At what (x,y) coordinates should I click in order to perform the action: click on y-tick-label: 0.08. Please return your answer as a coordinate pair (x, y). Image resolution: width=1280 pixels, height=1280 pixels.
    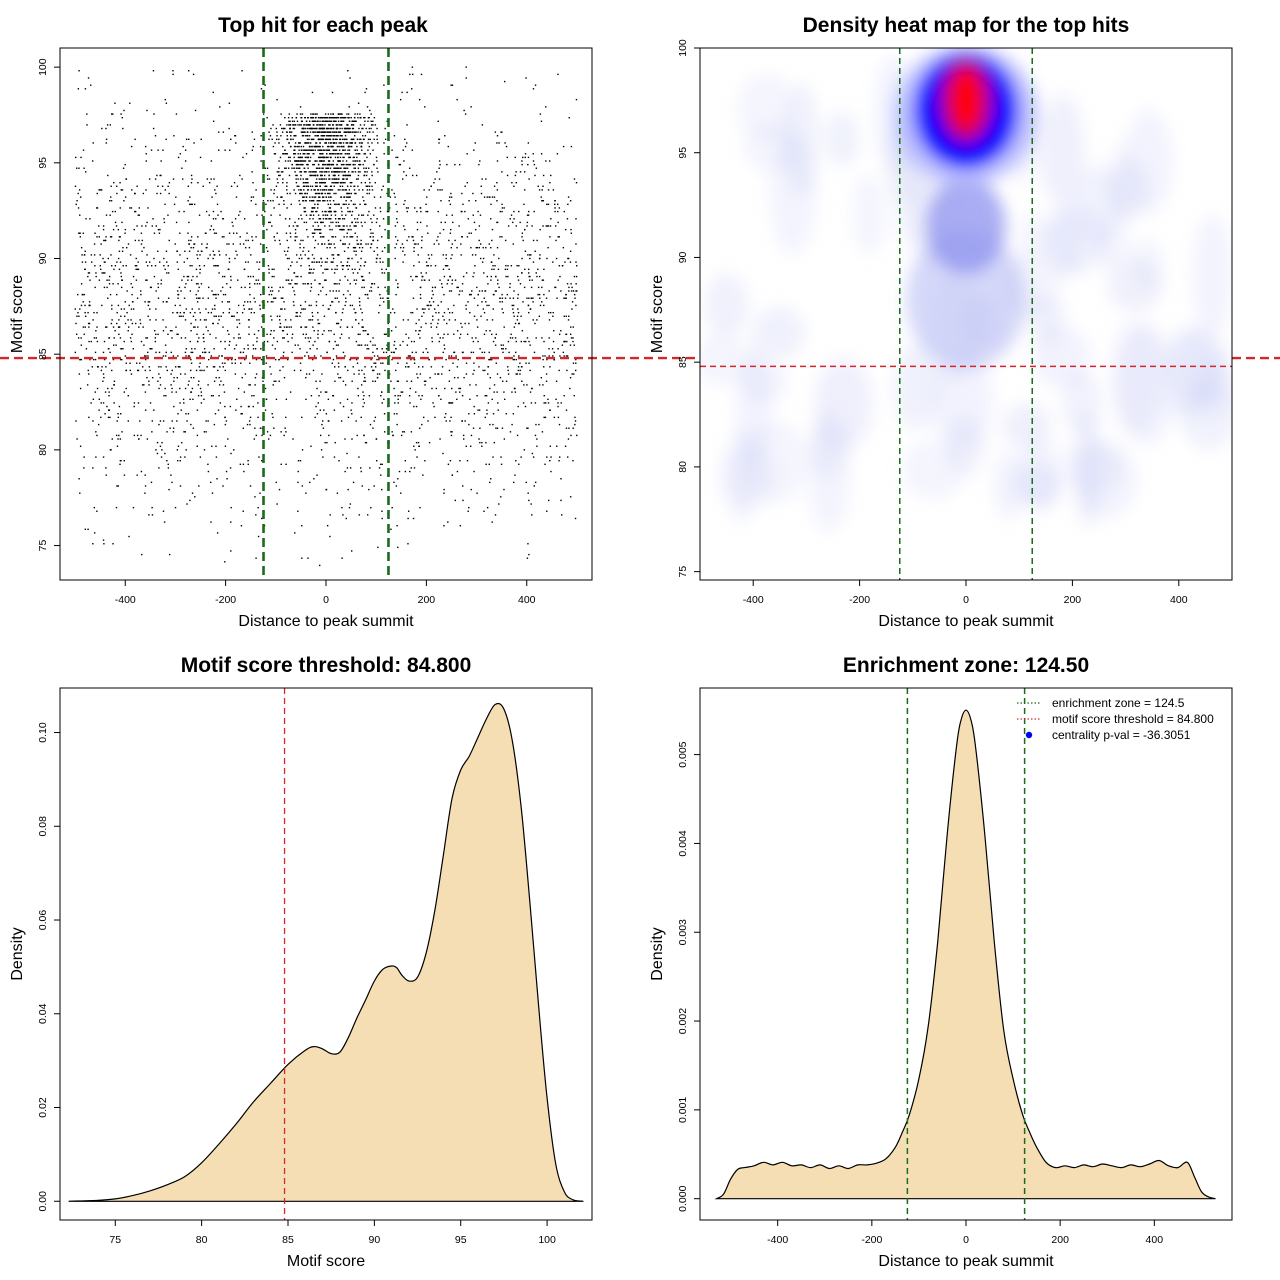
    Looking at the image, I should click on (43, 826).